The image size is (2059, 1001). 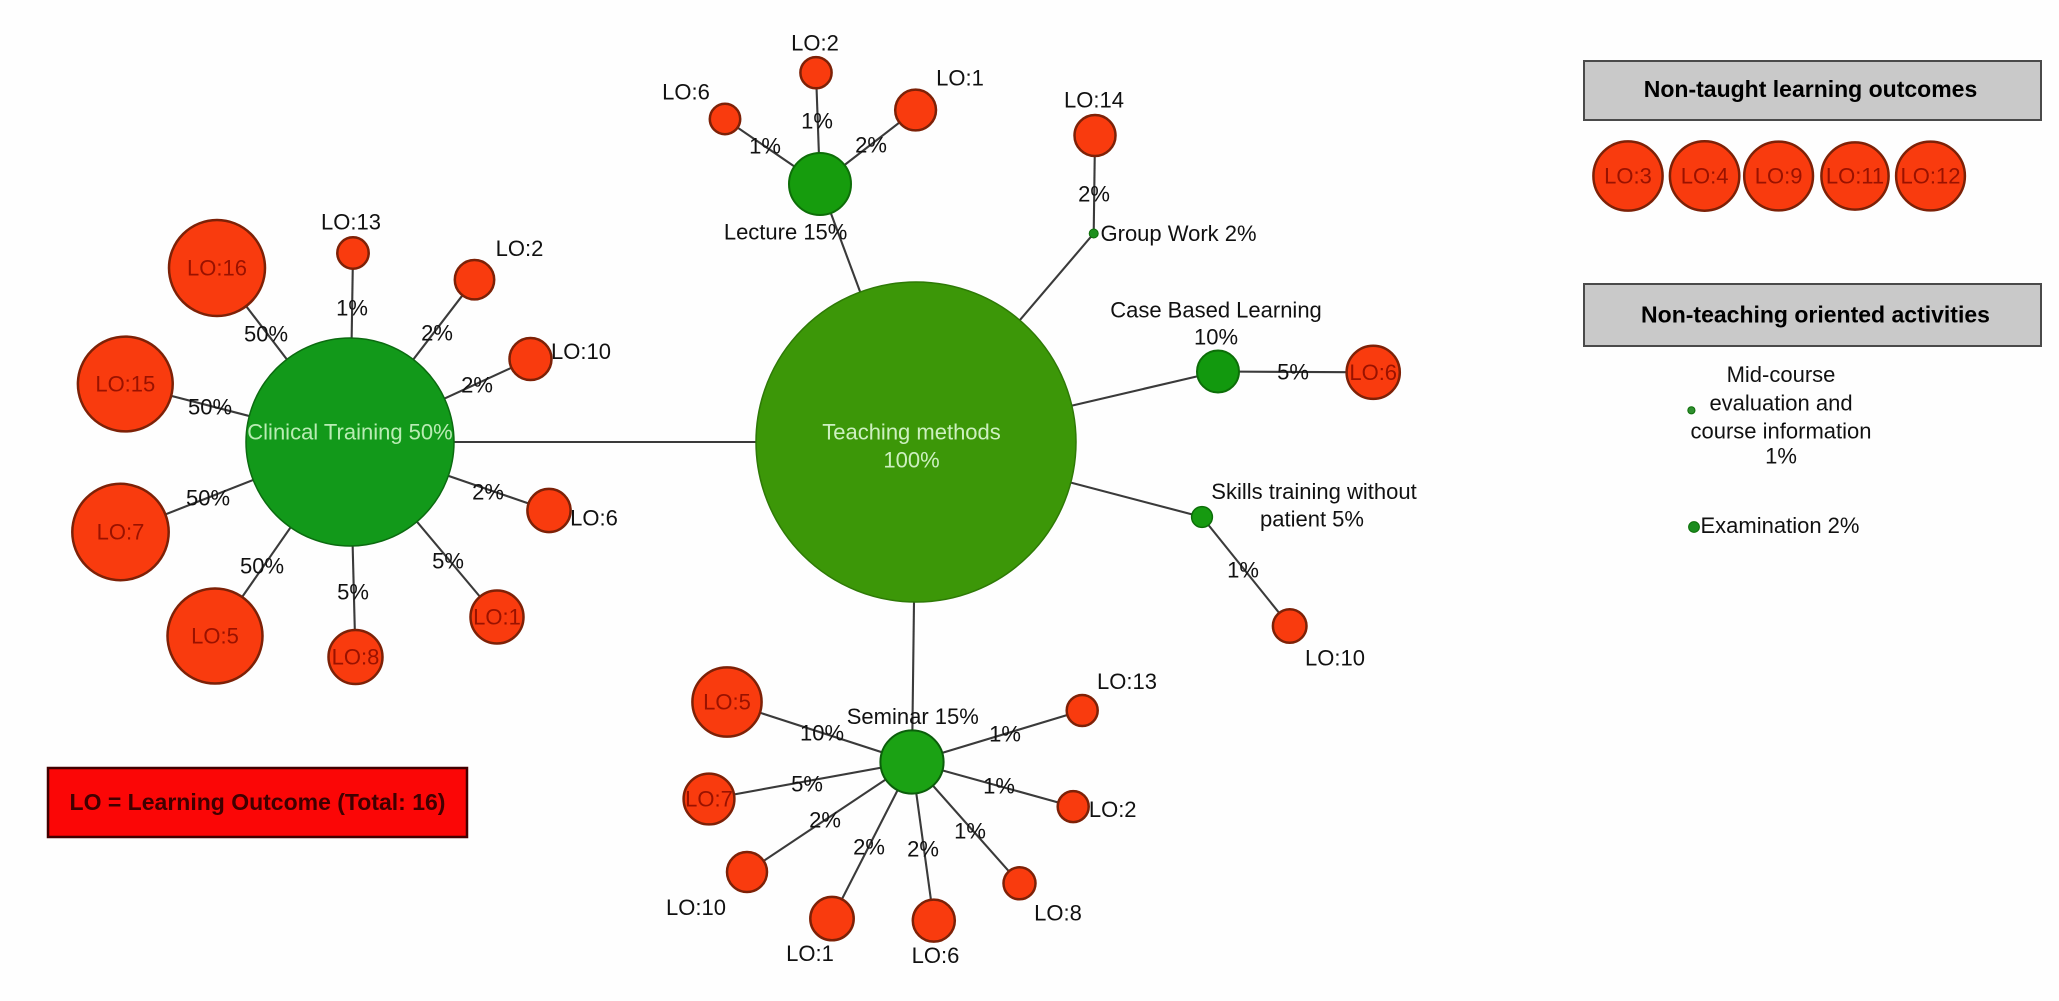 I want to click on svg-text: Skills training without, so click(x=1313, y=491).